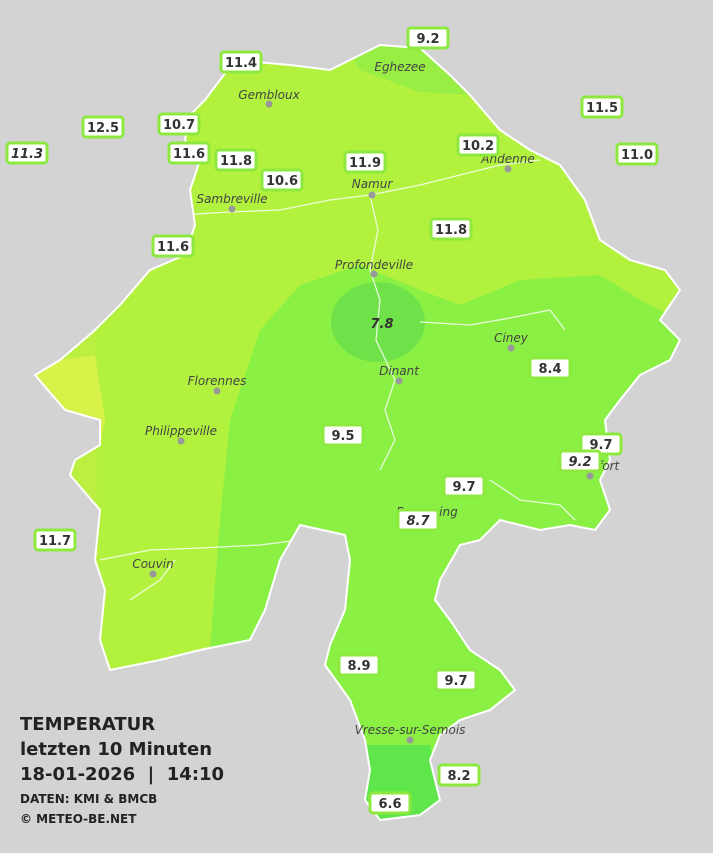 Image resolution: width=713 pixels, height=853 pixels. I want to click on place-label: Vresse-sur-Semois, so click(410, 730).